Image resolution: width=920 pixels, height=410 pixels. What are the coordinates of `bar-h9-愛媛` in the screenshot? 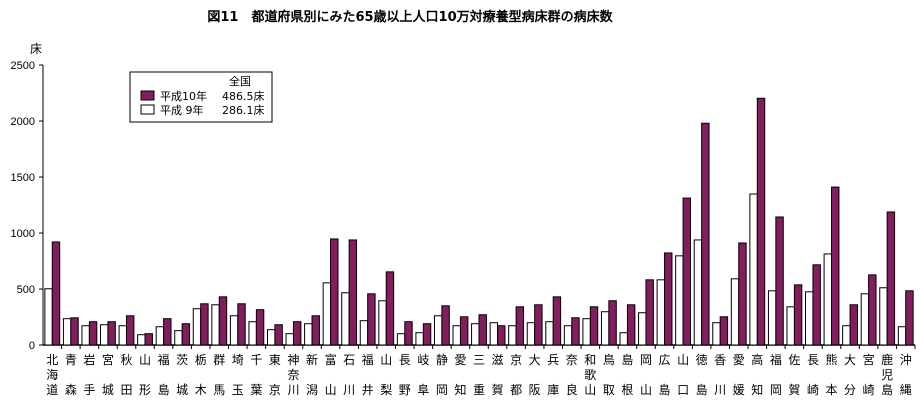 It's located at (735, 312).